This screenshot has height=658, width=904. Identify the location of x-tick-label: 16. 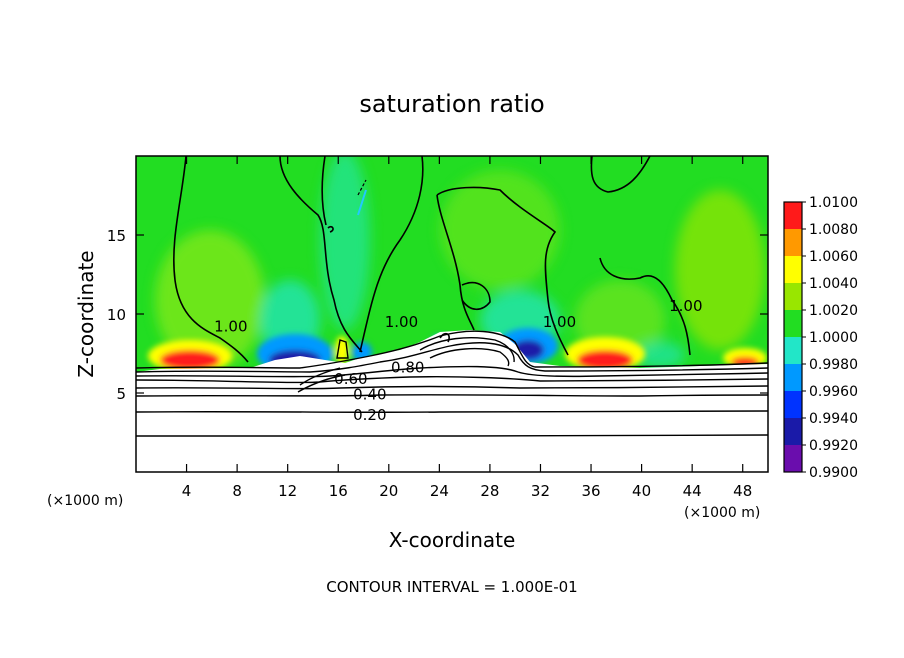
(338, 491).